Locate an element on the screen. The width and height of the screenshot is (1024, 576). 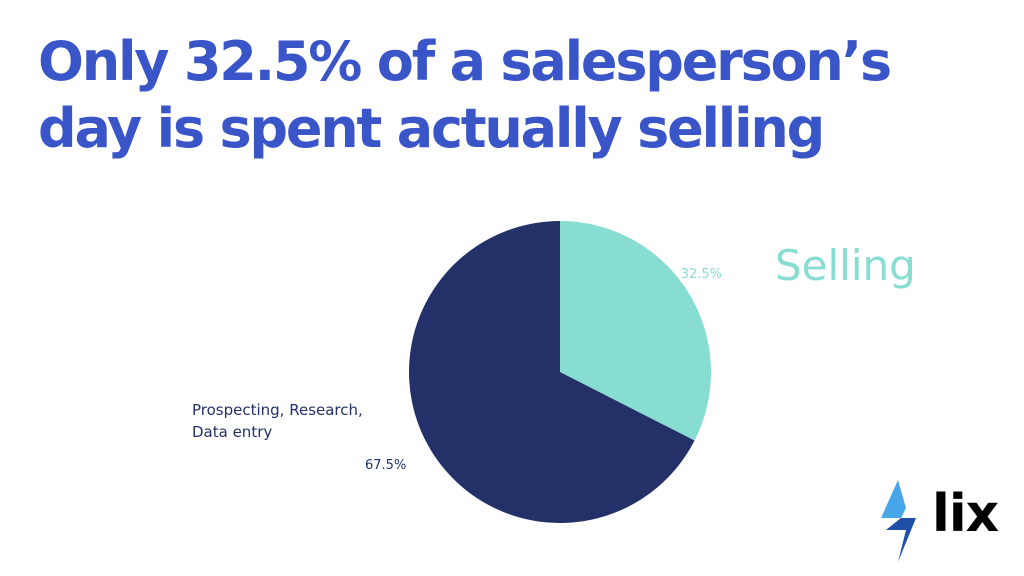
pie-slice-prospecting is located at coordinates (552, 371).